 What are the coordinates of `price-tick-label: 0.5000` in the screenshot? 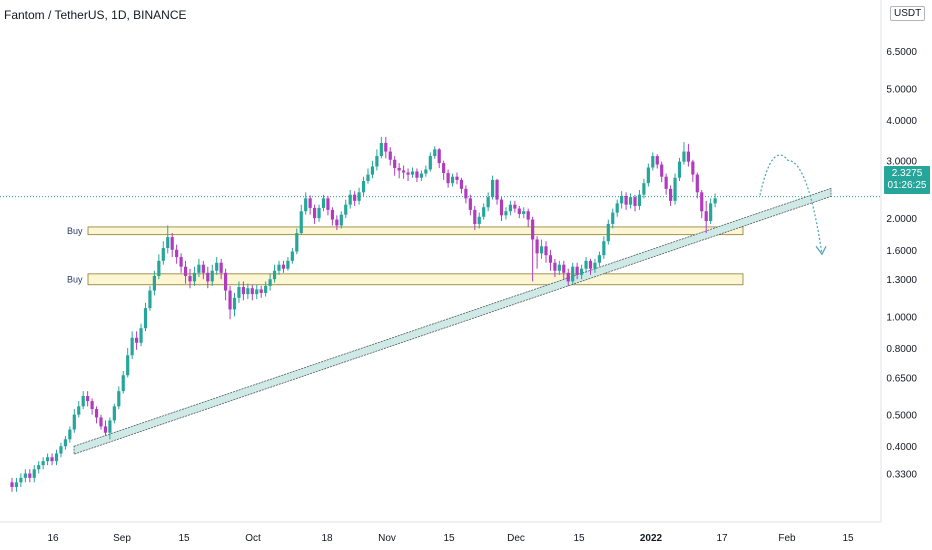 It's located at (901, 416).